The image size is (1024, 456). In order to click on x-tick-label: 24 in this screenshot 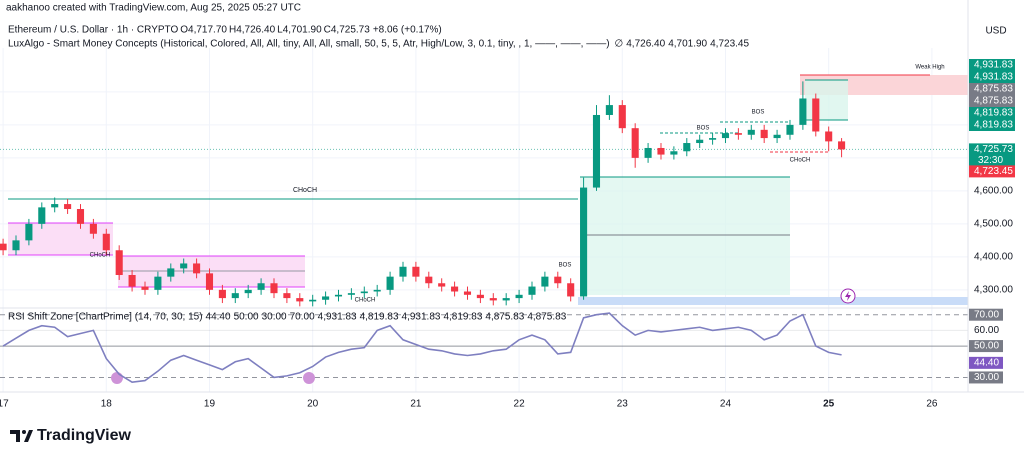, I will do `click(726, 404)`.